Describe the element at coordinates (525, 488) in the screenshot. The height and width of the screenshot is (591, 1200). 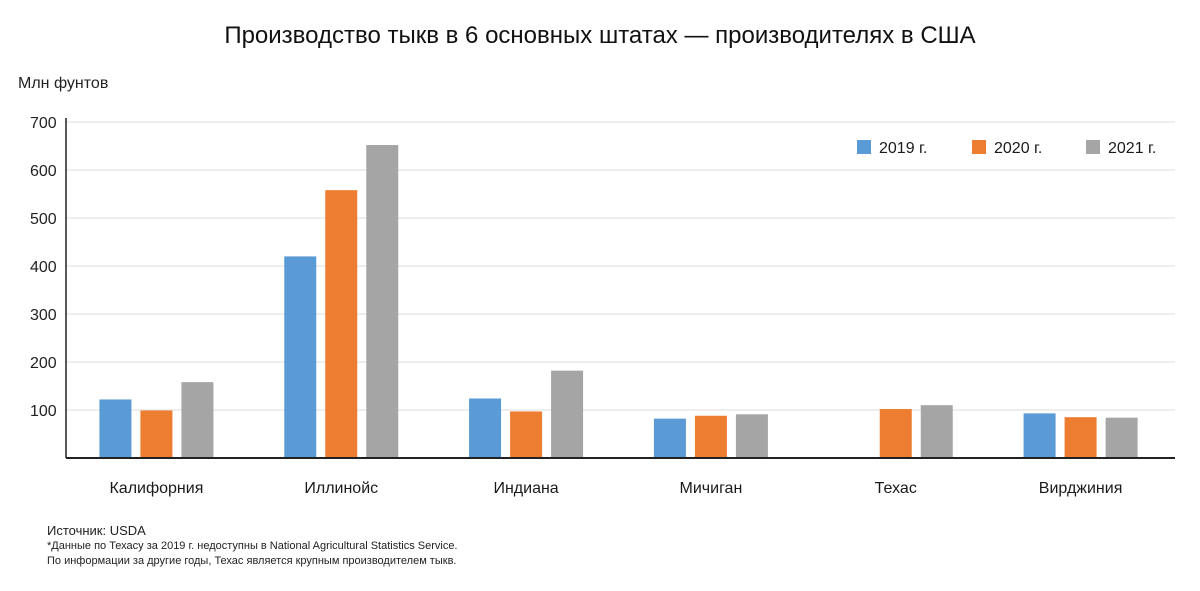
I see `category-label: Индиана` at that location.